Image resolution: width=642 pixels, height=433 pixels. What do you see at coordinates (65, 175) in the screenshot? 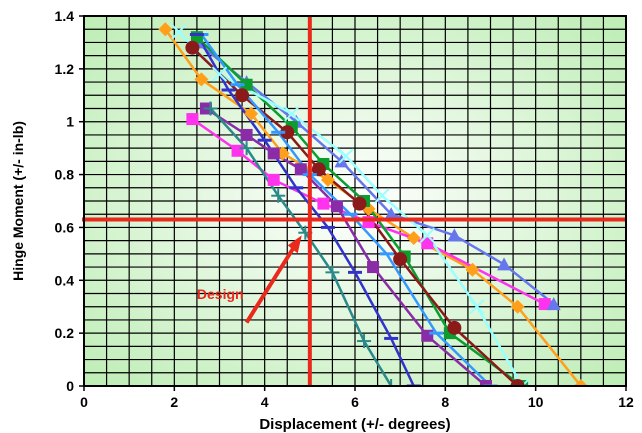
I see `y-tick-label: 0.8` at bounding box center [65, 175].